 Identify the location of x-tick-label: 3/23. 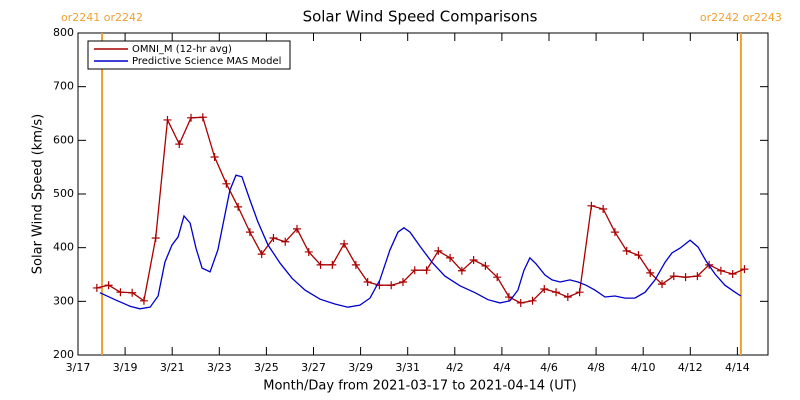
(219, 367).